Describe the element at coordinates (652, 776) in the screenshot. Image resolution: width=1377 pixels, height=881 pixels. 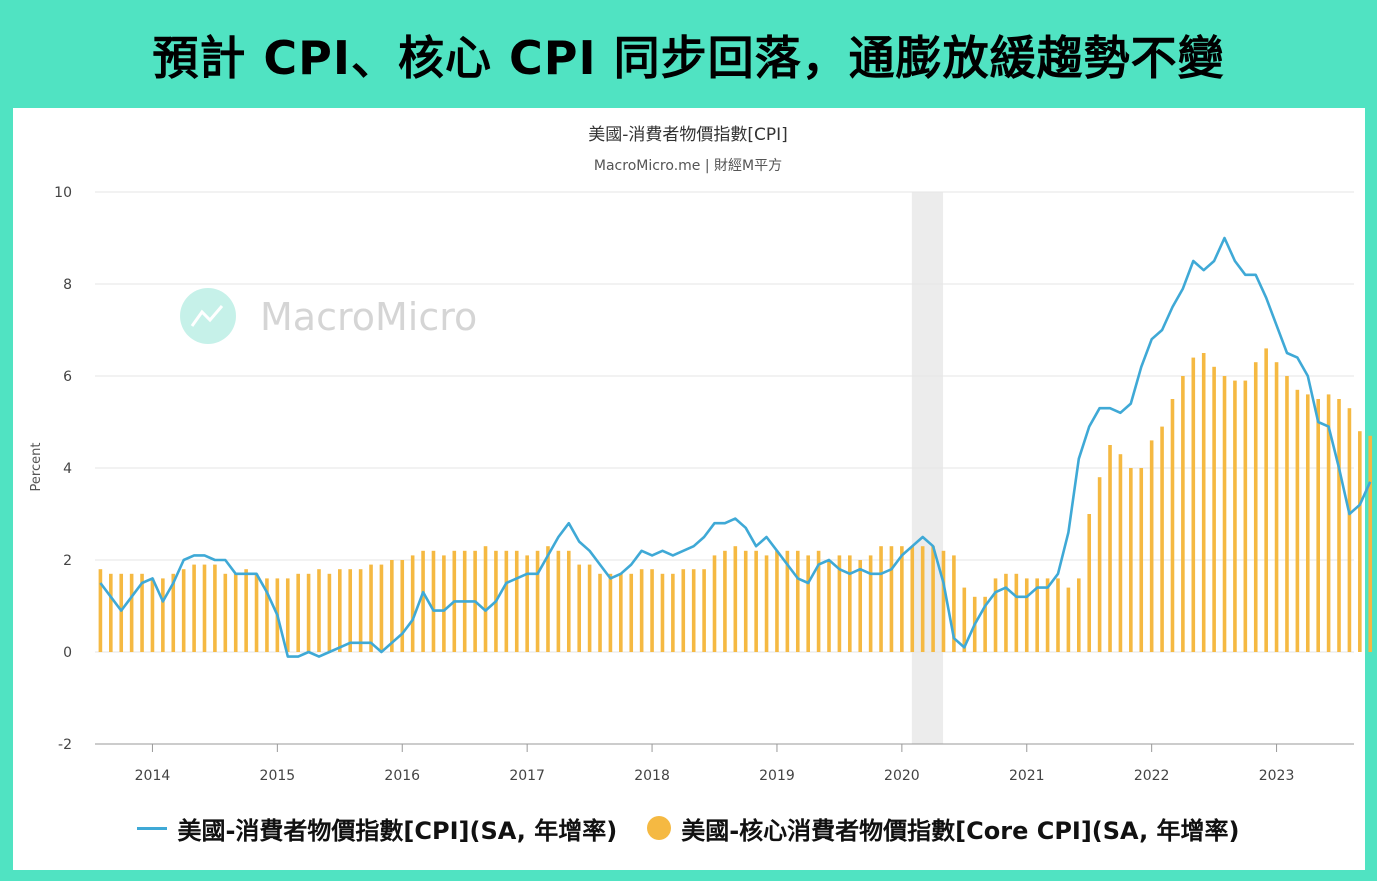
I see `x-tick-label: 2018` at that location.